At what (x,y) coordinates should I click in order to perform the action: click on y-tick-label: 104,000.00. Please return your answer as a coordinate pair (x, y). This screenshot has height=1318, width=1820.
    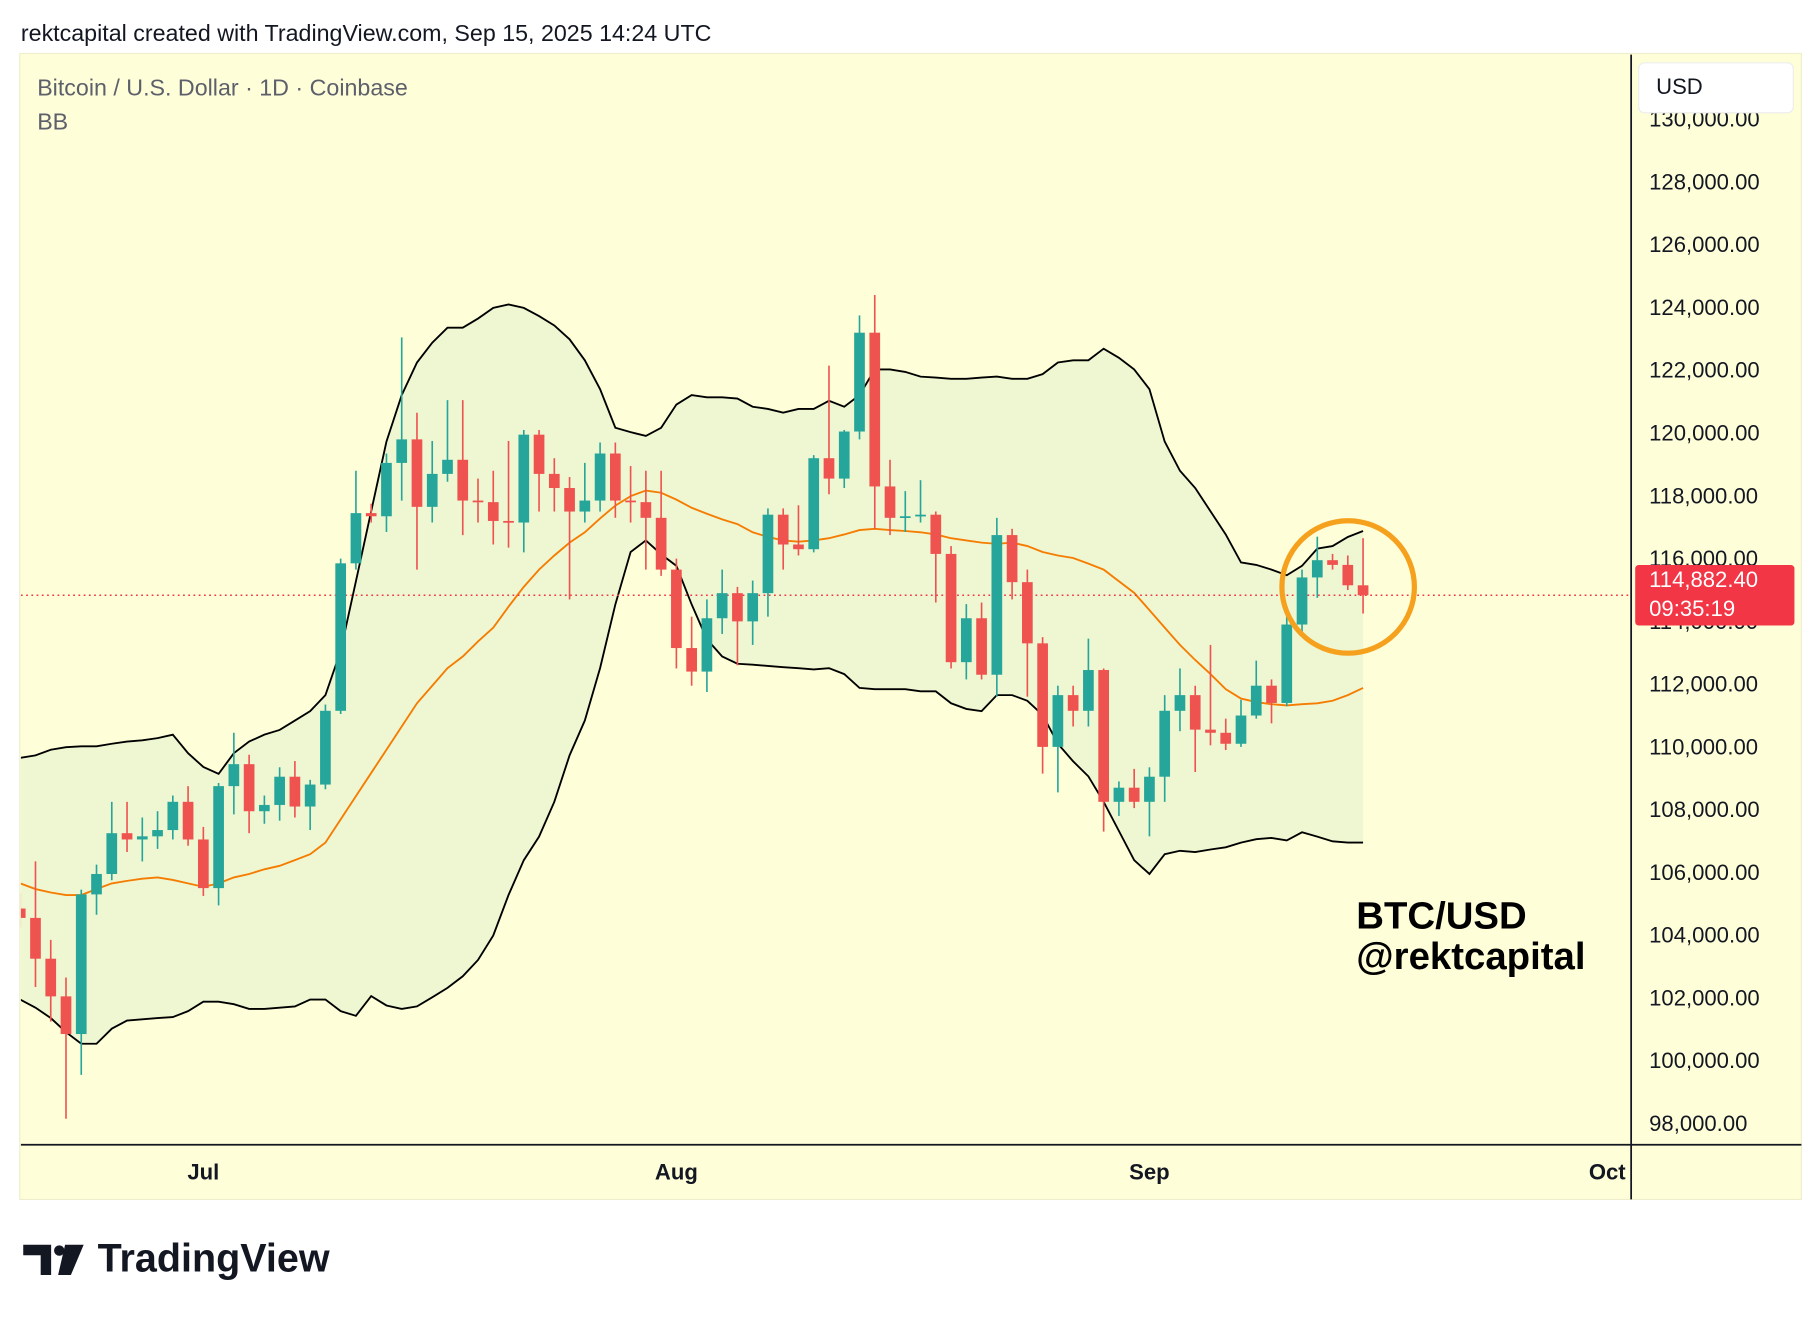
    Looking at the image, I should click on (1704, 935).